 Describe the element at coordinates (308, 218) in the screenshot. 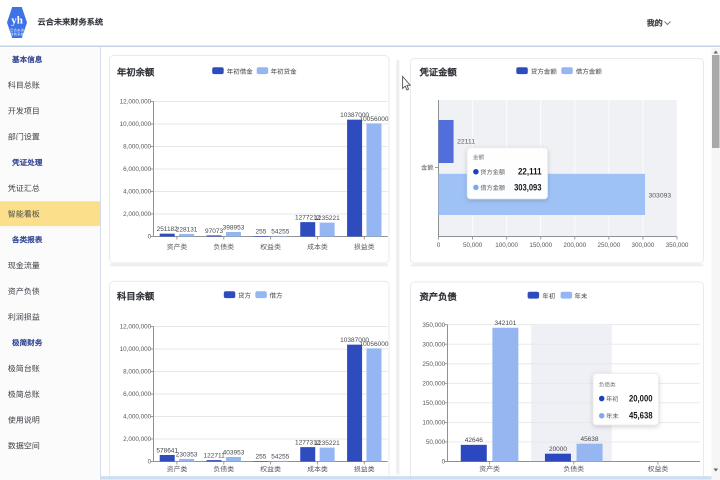

I see `svg-text: 1277212` at that location.